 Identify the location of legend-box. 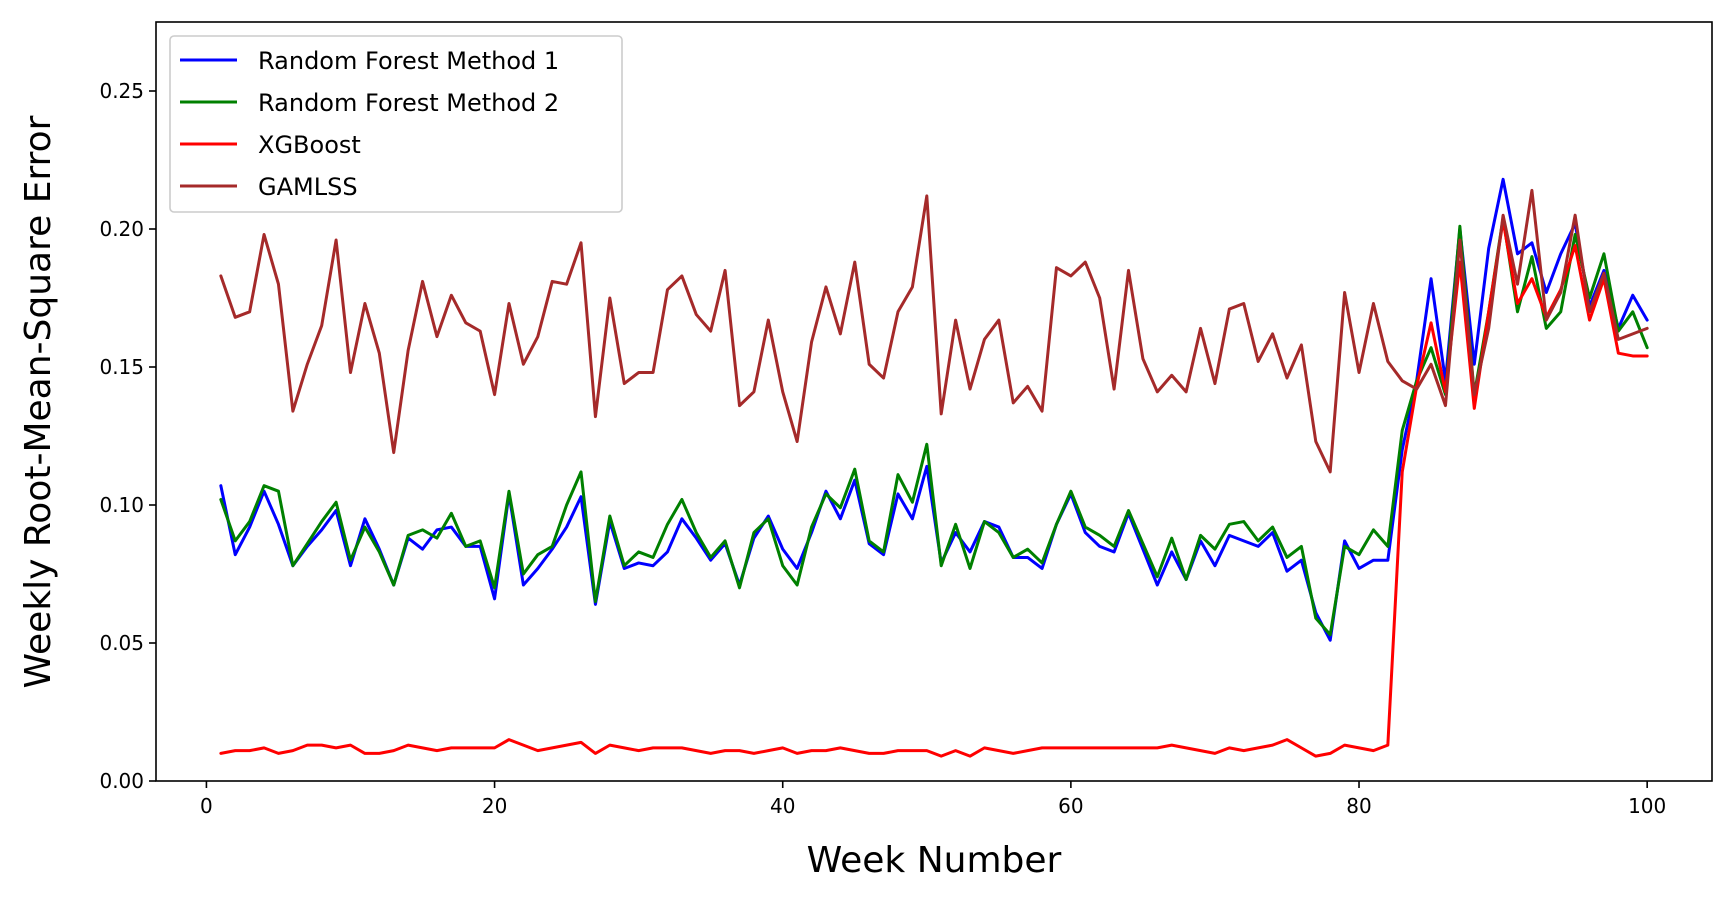
(396, 124).